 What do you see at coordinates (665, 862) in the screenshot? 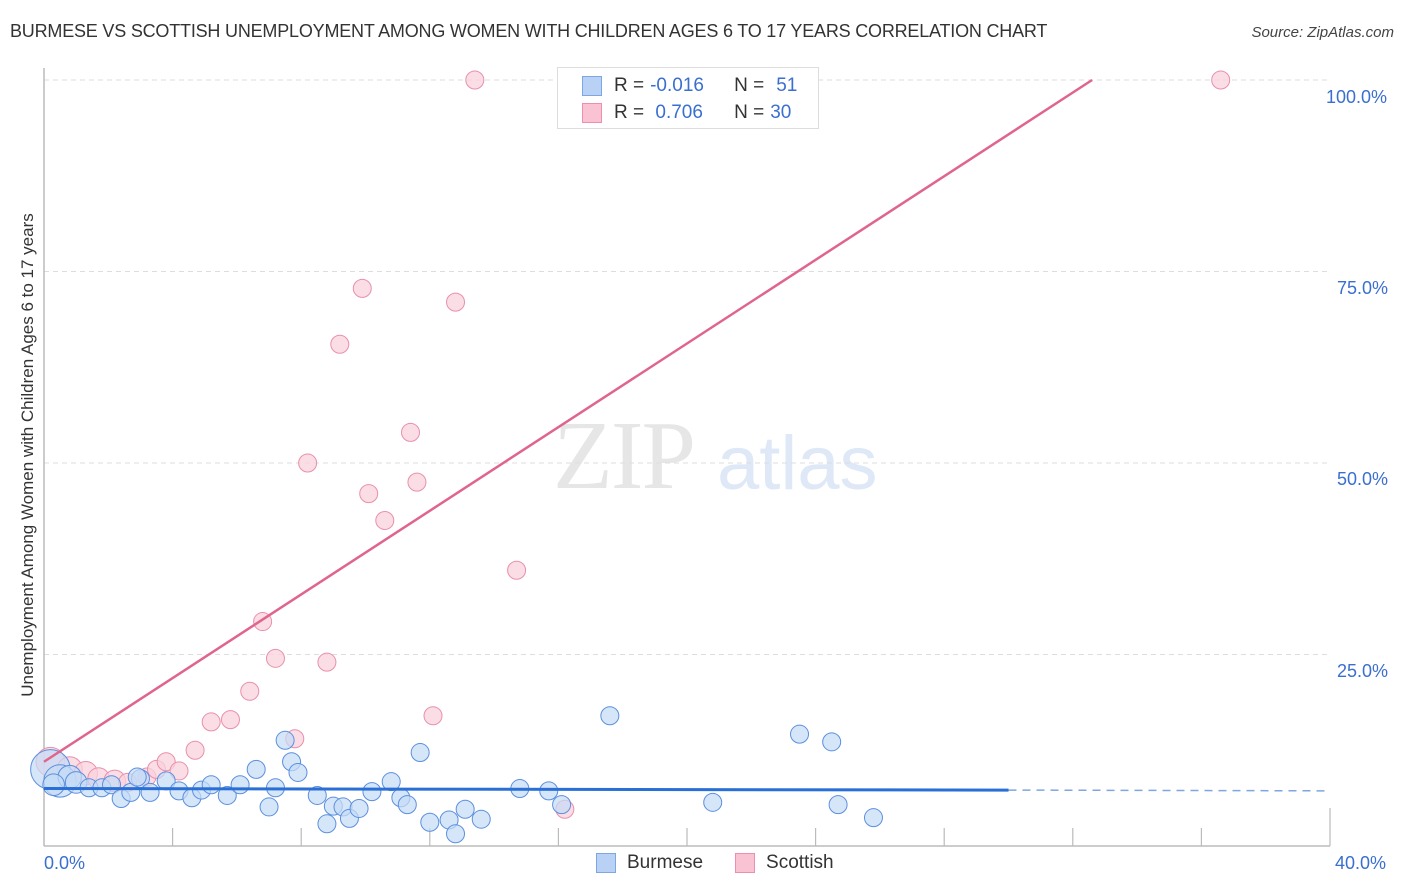
I see `legend-label-burmese: Burmese` at bounding box center [665, 862].